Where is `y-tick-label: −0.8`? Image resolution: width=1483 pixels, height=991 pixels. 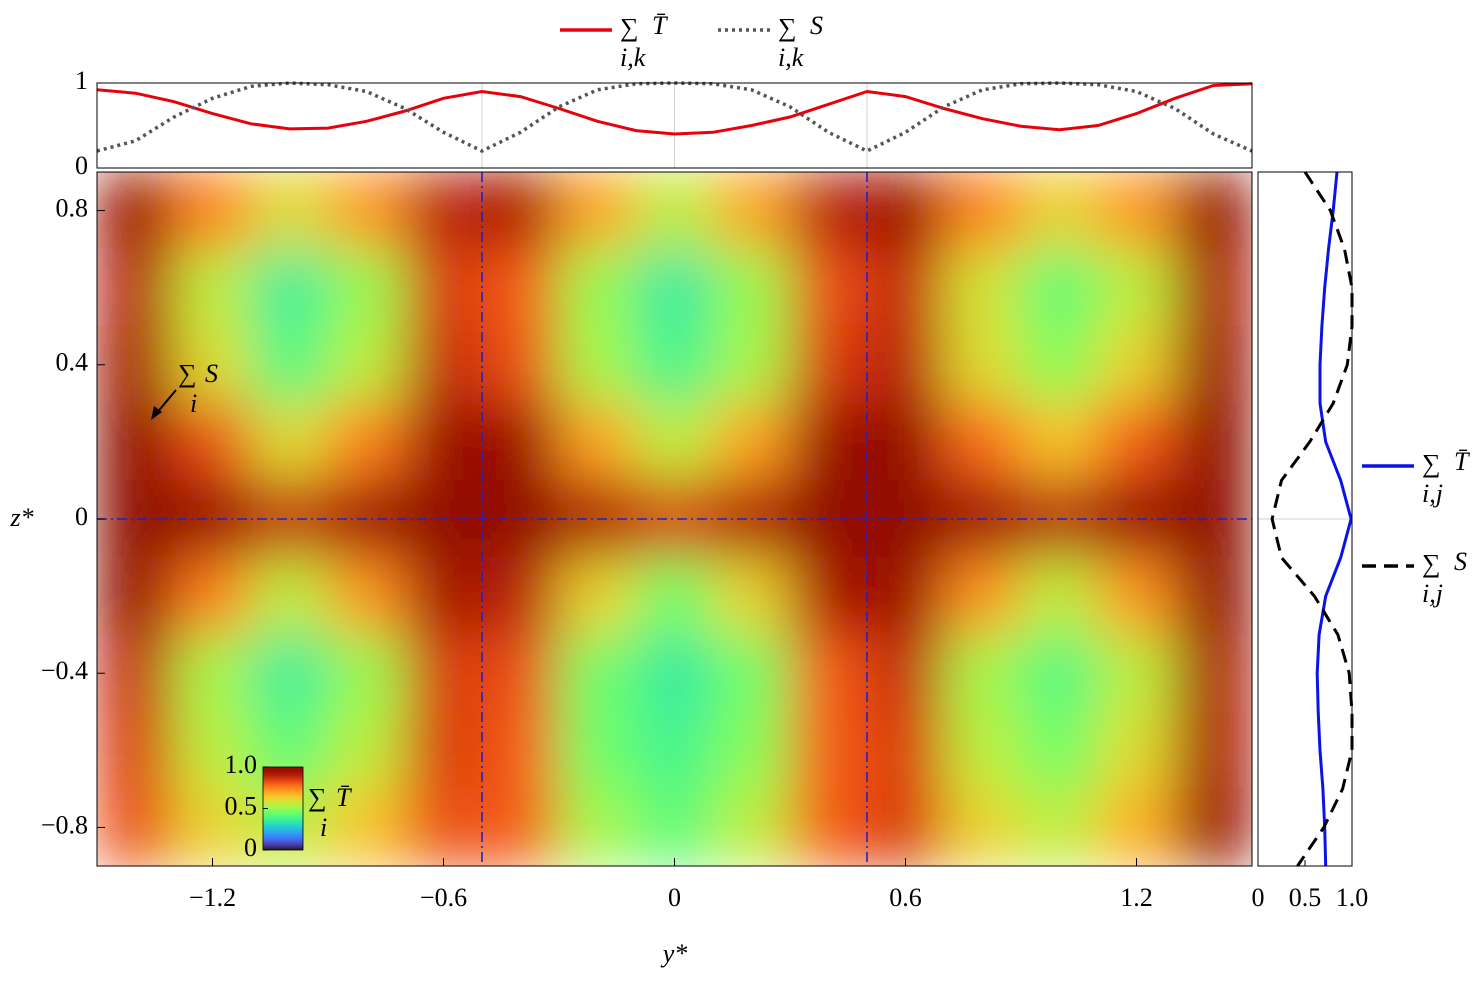
y-tick-label: −0.8 is located at coordinates (64, 824).